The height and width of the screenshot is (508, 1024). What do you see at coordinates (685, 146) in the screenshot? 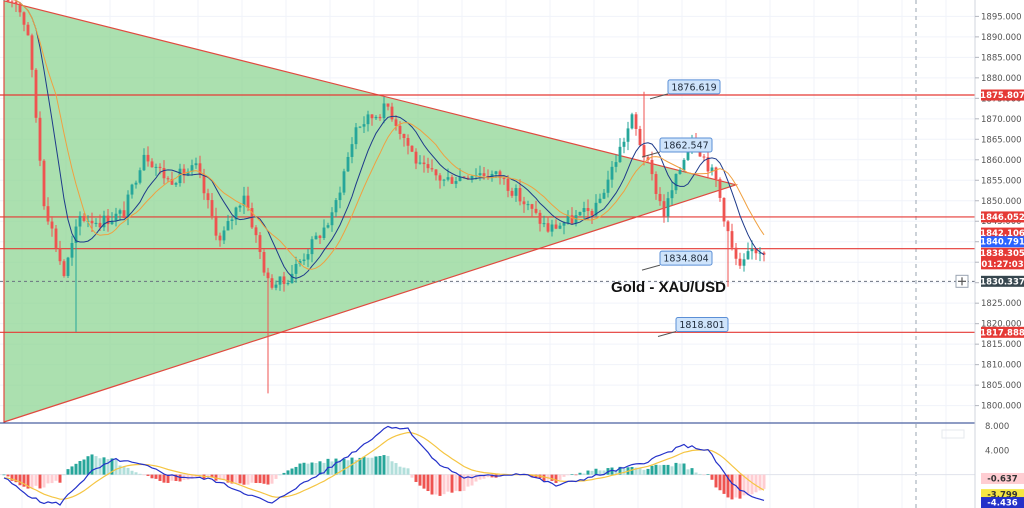
I see `callout-label: 1862.547` at bounding box center [685, 146].